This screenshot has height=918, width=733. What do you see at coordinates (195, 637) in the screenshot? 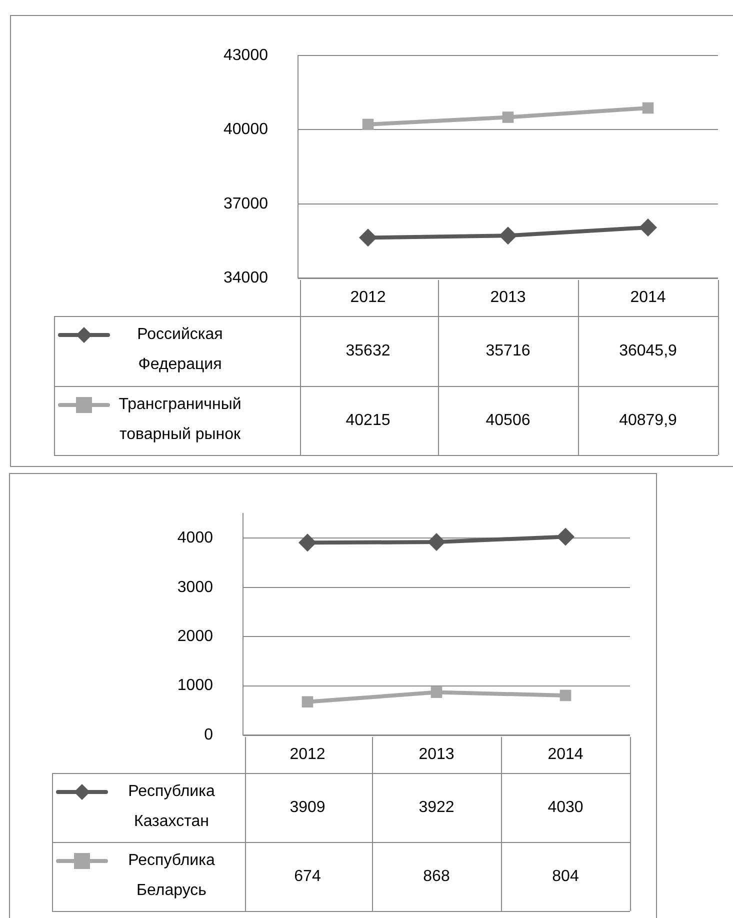
I see `y-tick-label: 2000` at bounding box center [195, 637].